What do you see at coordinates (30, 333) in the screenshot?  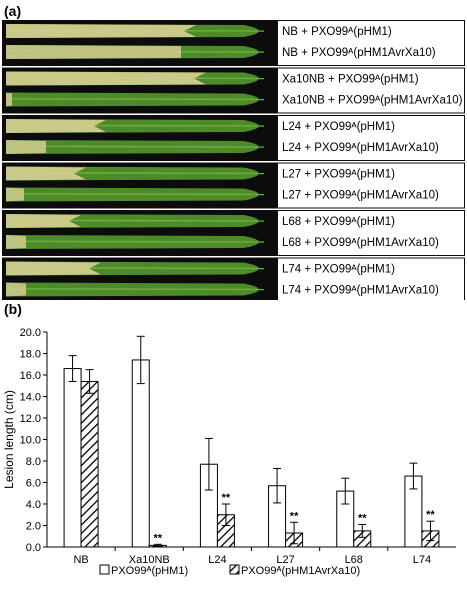 I see `y-tick-label: 20.0` at bounding box center [30, 333].